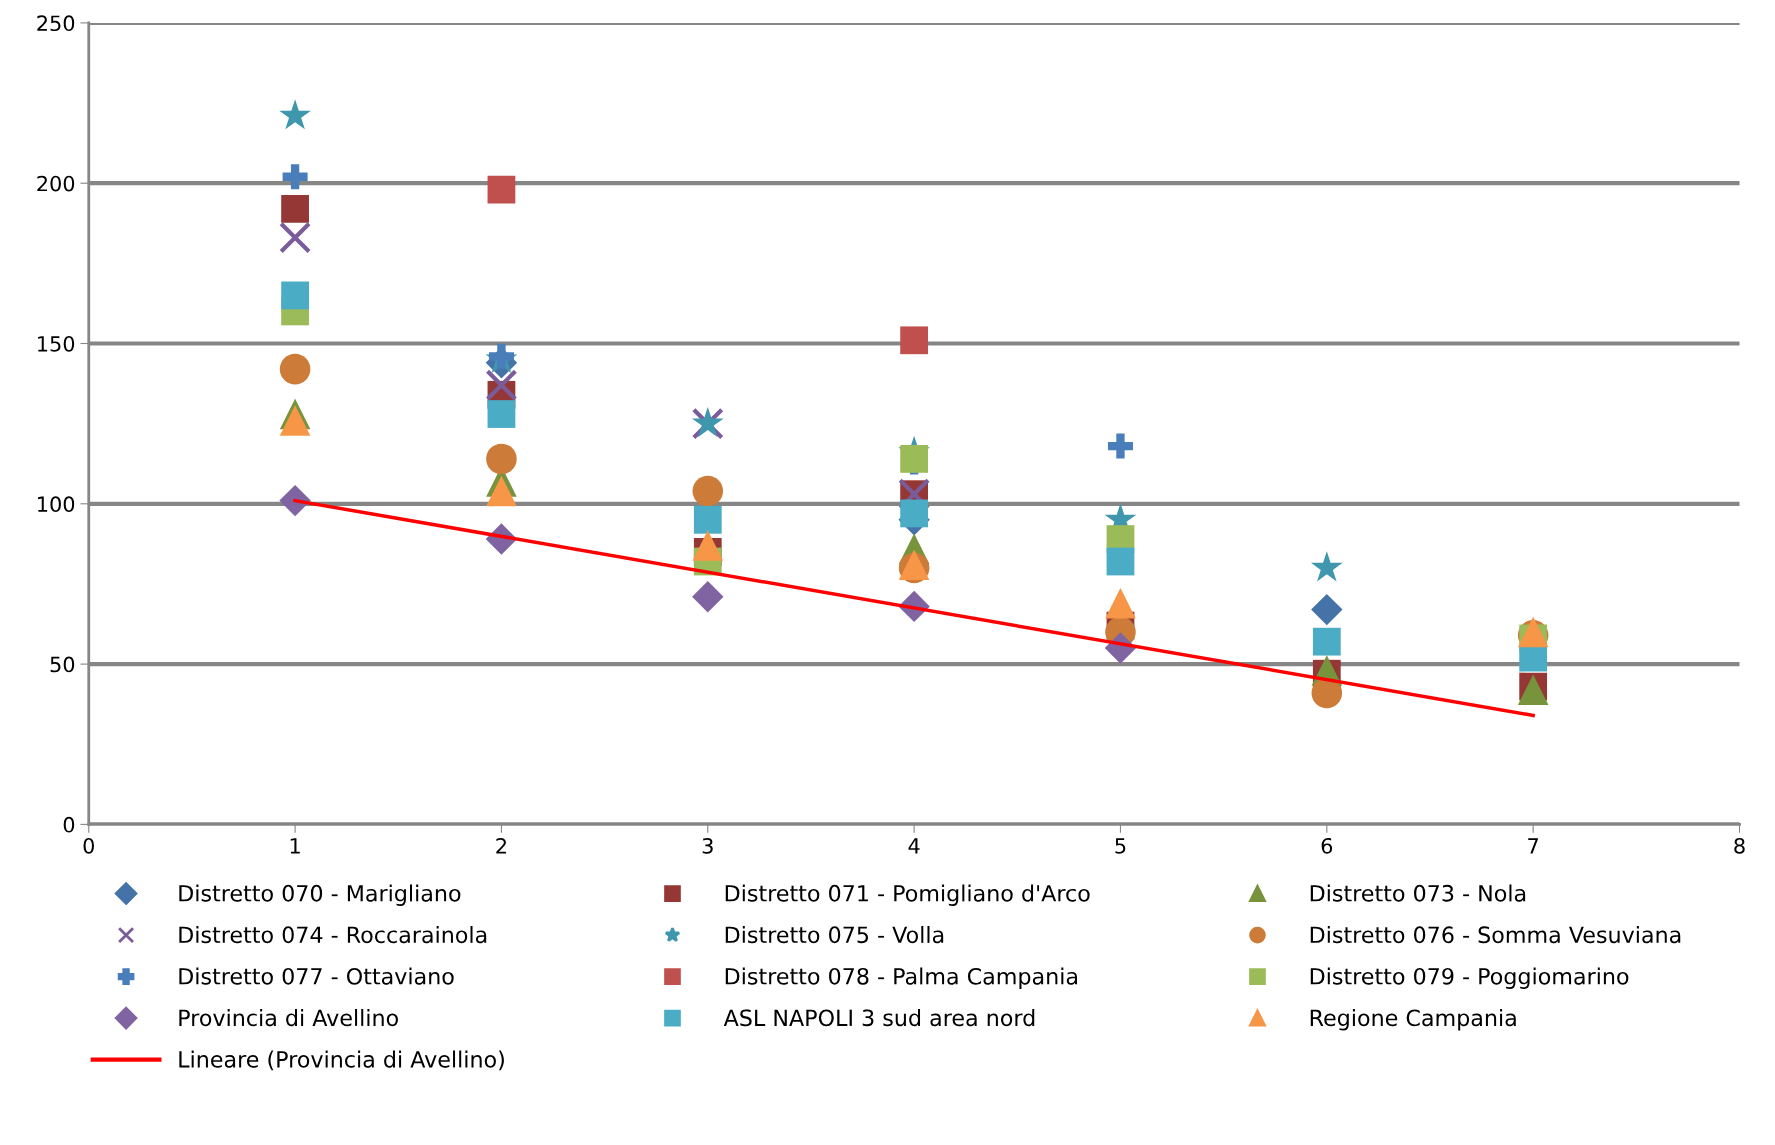  I want to click on y-tick-label: 200, so click(56, 183).